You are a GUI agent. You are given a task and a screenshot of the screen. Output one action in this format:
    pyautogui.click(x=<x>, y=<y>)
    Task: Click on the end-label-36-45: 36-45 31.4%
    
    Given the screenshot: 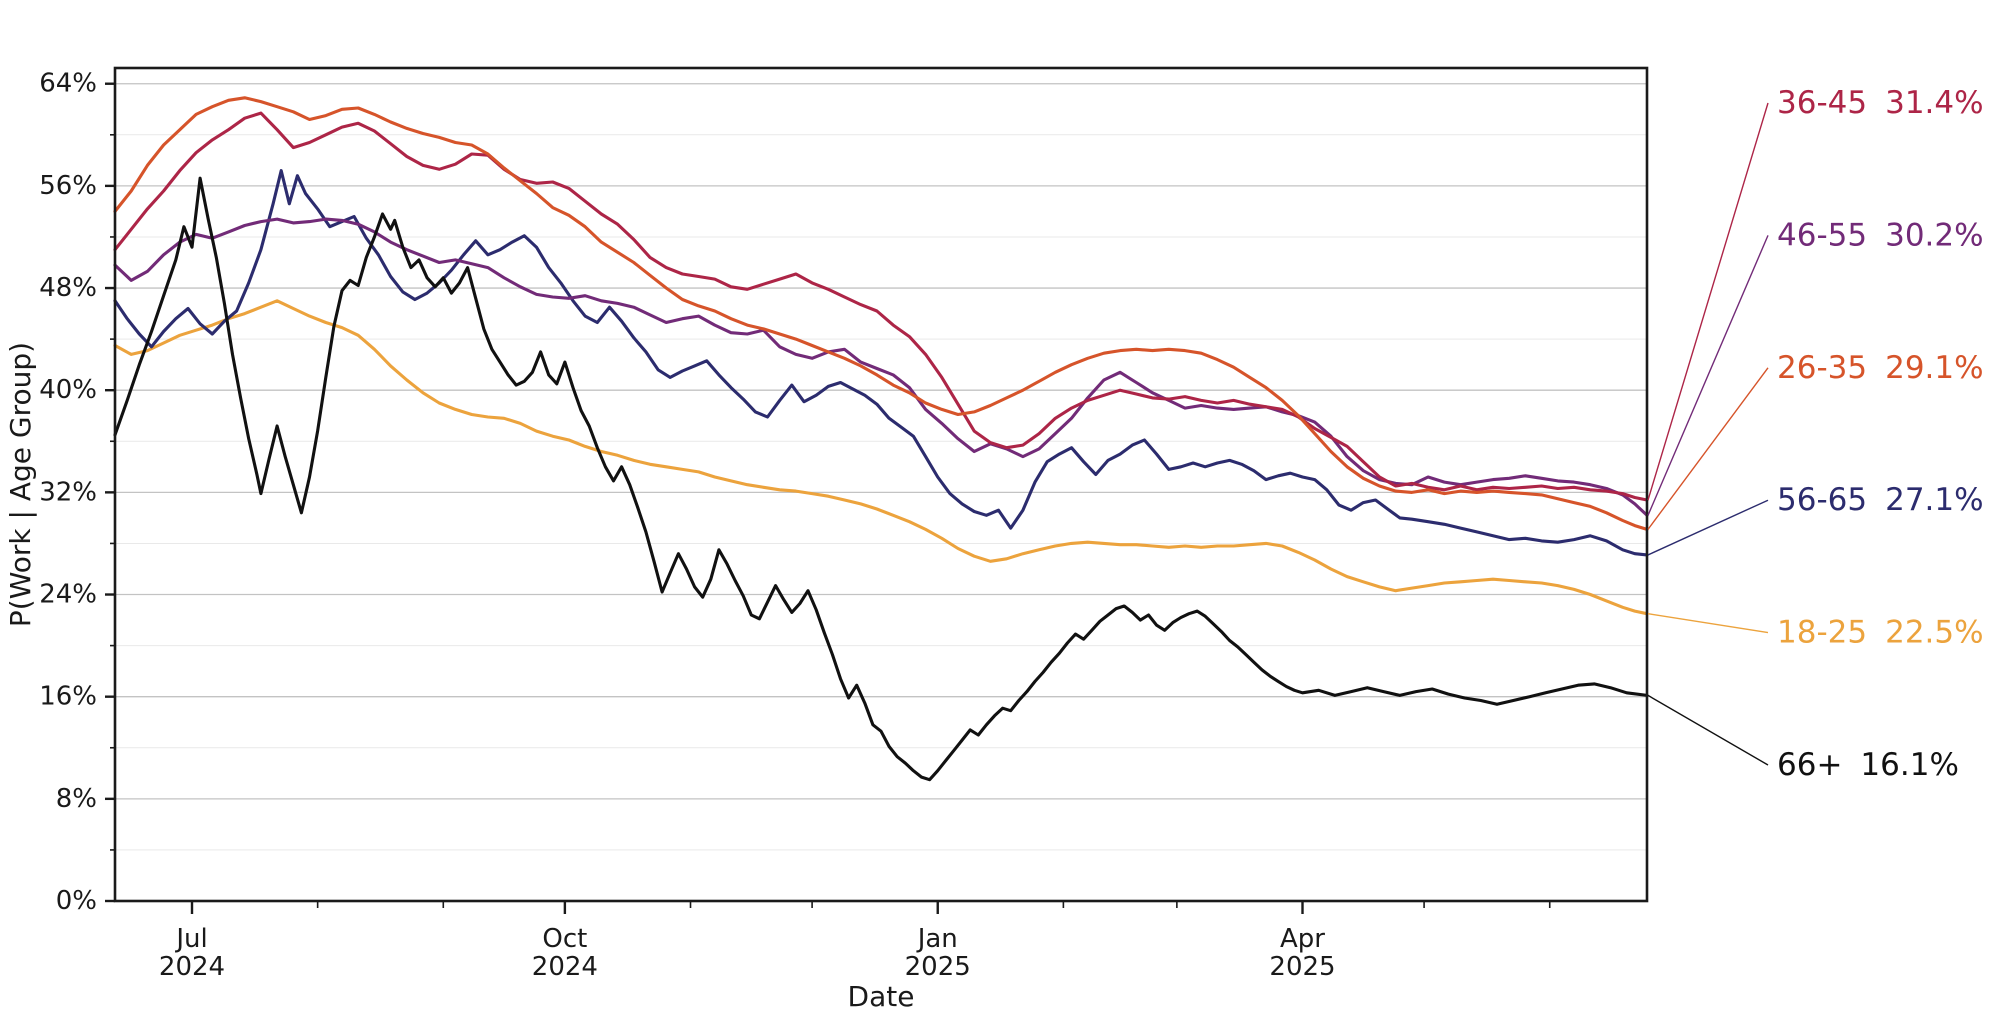 What is the action you would take?
    pyautogui.click(x=1880, y=103)
    